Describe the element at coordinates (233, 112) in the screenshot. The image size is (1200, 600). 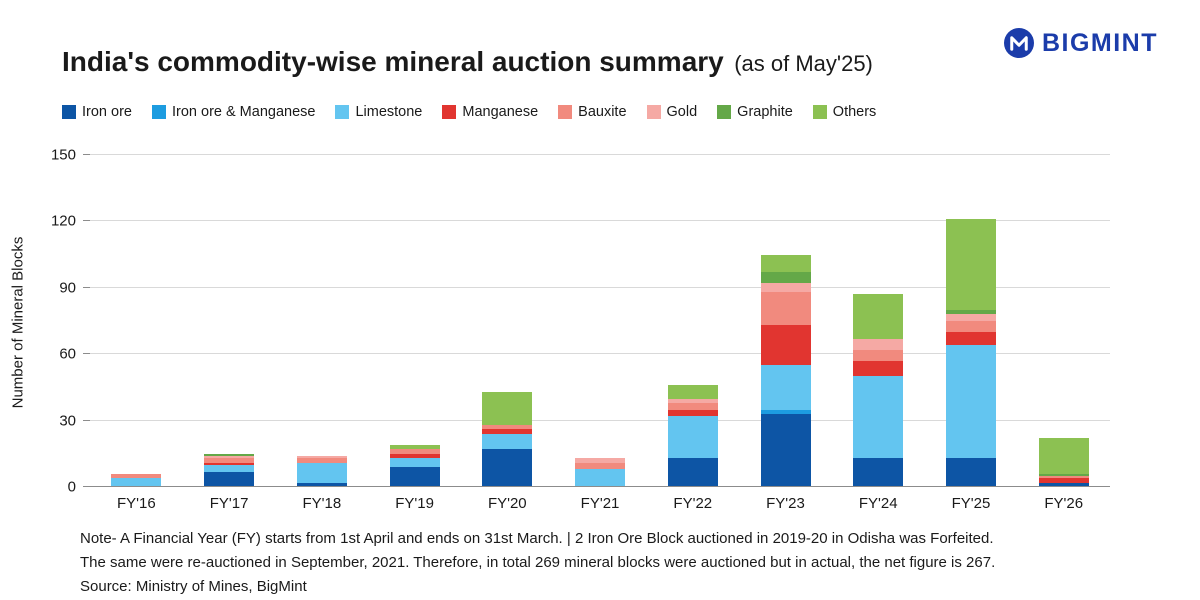
I see `legend-item: Iron ore & Manganese` at that location.